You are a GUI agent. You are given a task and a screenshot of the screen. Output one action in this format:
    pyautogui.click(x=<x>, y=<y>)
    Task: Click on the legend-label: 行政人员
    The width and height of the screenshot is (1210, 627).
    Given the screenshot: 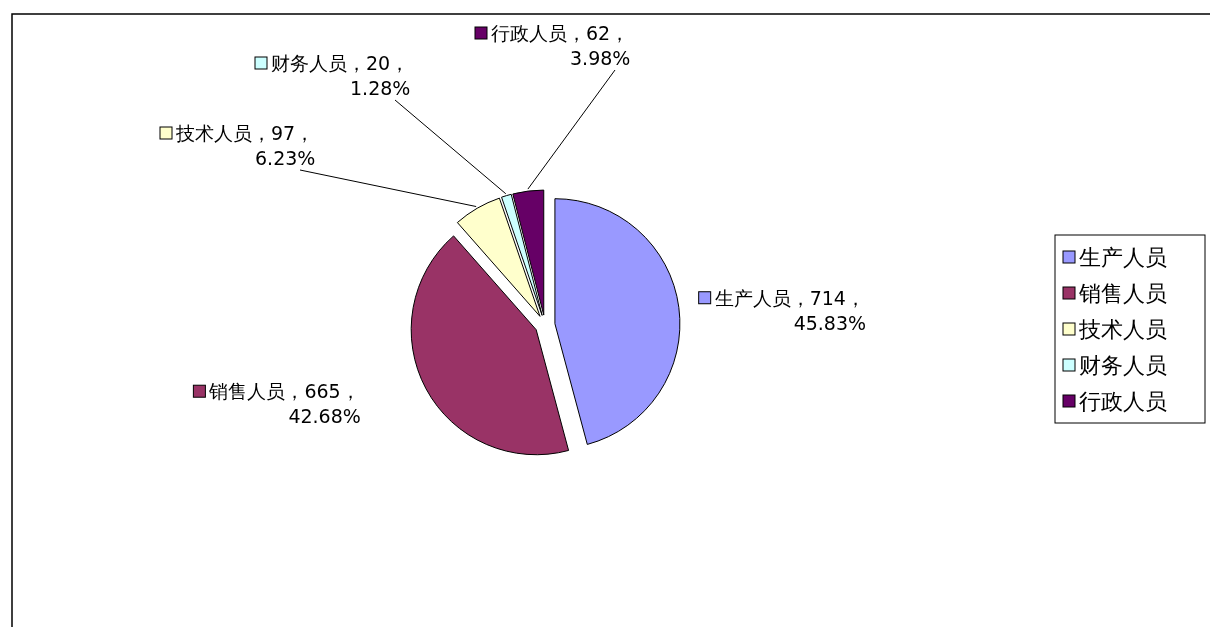 What is the action you would take?
    pyautogui.click(x=1123, y=401)
    